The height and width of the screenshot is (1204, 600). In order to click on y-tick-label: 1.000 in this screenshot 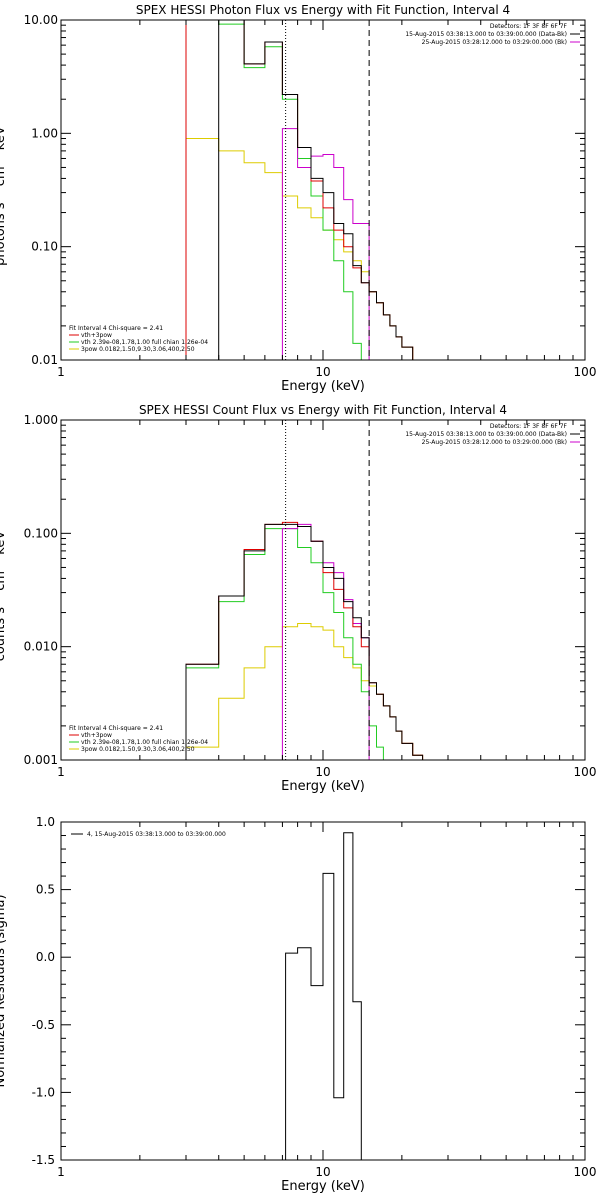, I will do `click(41, 420)`.